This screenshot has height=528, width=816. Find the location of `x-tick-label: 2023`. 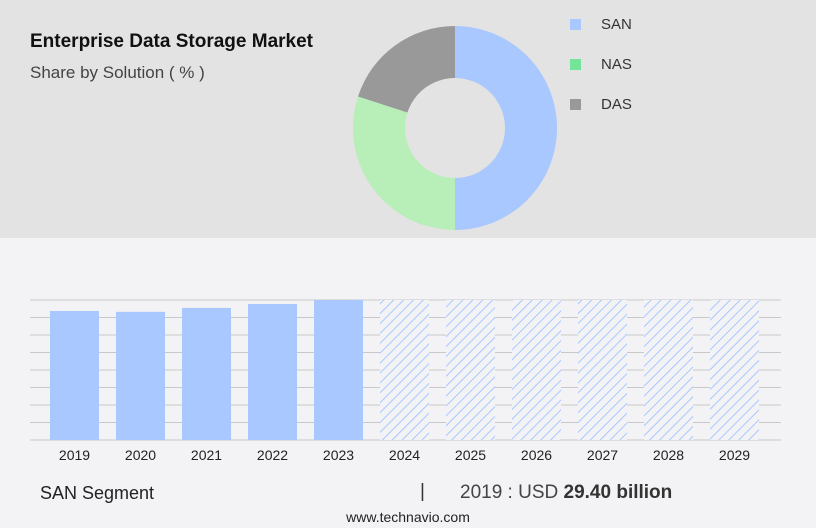

x-tick-label: 2023 is located at coordinates (338, 455).